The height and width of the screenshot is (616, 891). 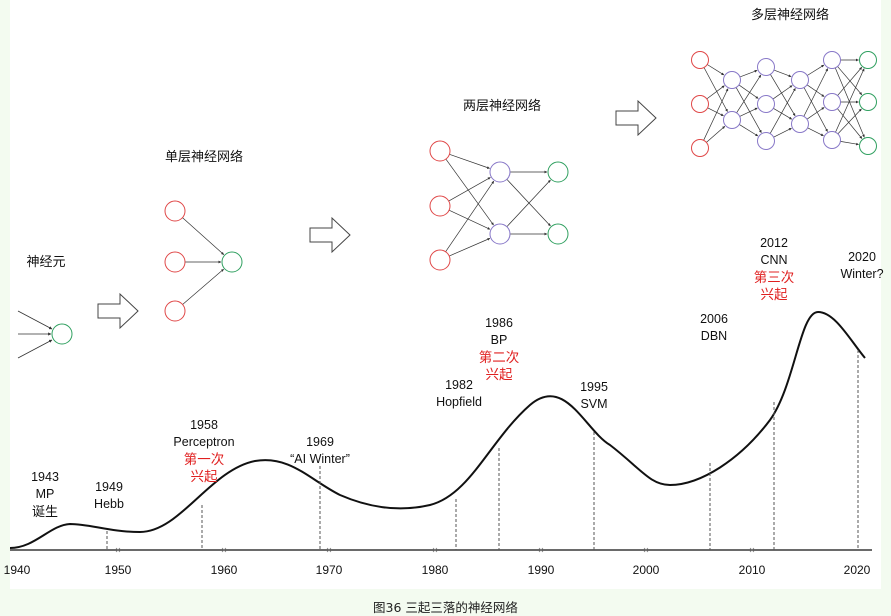 I want to click on event-1982: 1982 Hopfield, so click(x=459, y=393).